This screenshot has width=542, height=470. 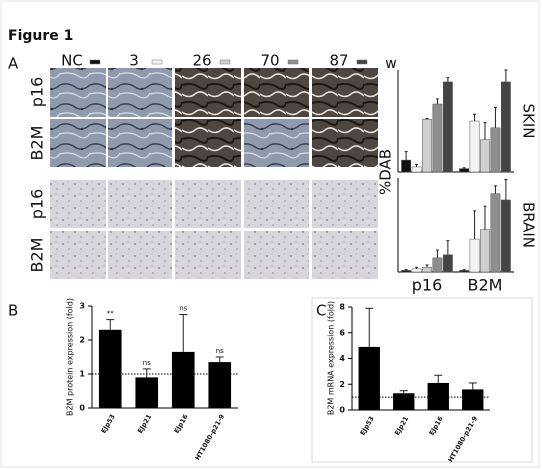 What do you see at coordinates (201, 61) in the screenshot?
I see `legend-label: 26` at bounding box center [201, 61].